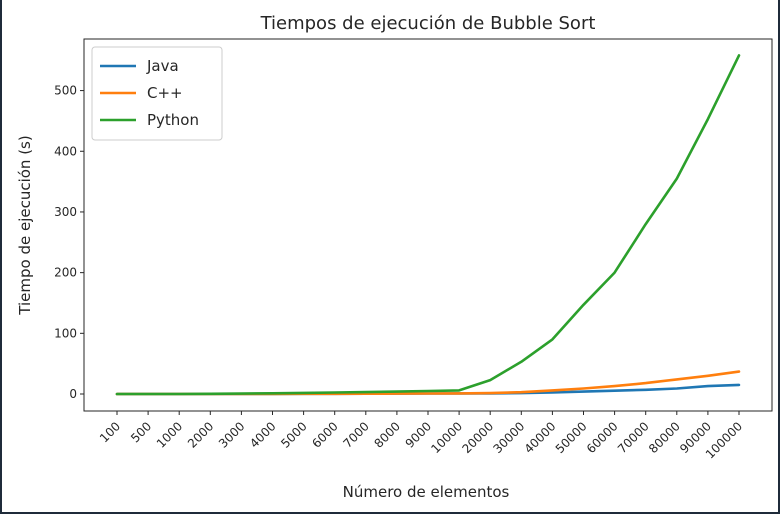 This screenshot has width=780, height=516. Describe the element at coordinates (73, 394) in the screenshot. I see `y-tick-label: 0` at that location.